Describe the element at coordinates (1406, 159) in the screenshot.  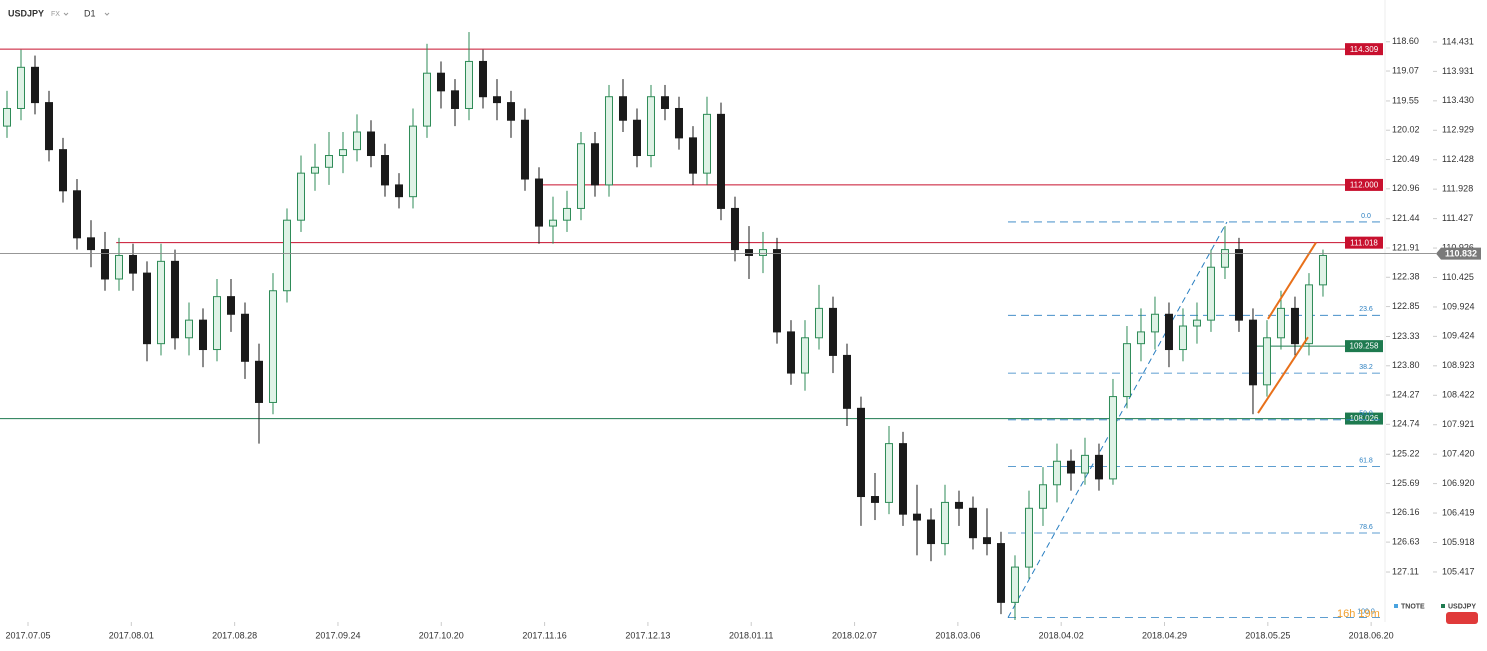
I see `y2-tick-label: 120.49` at that location.